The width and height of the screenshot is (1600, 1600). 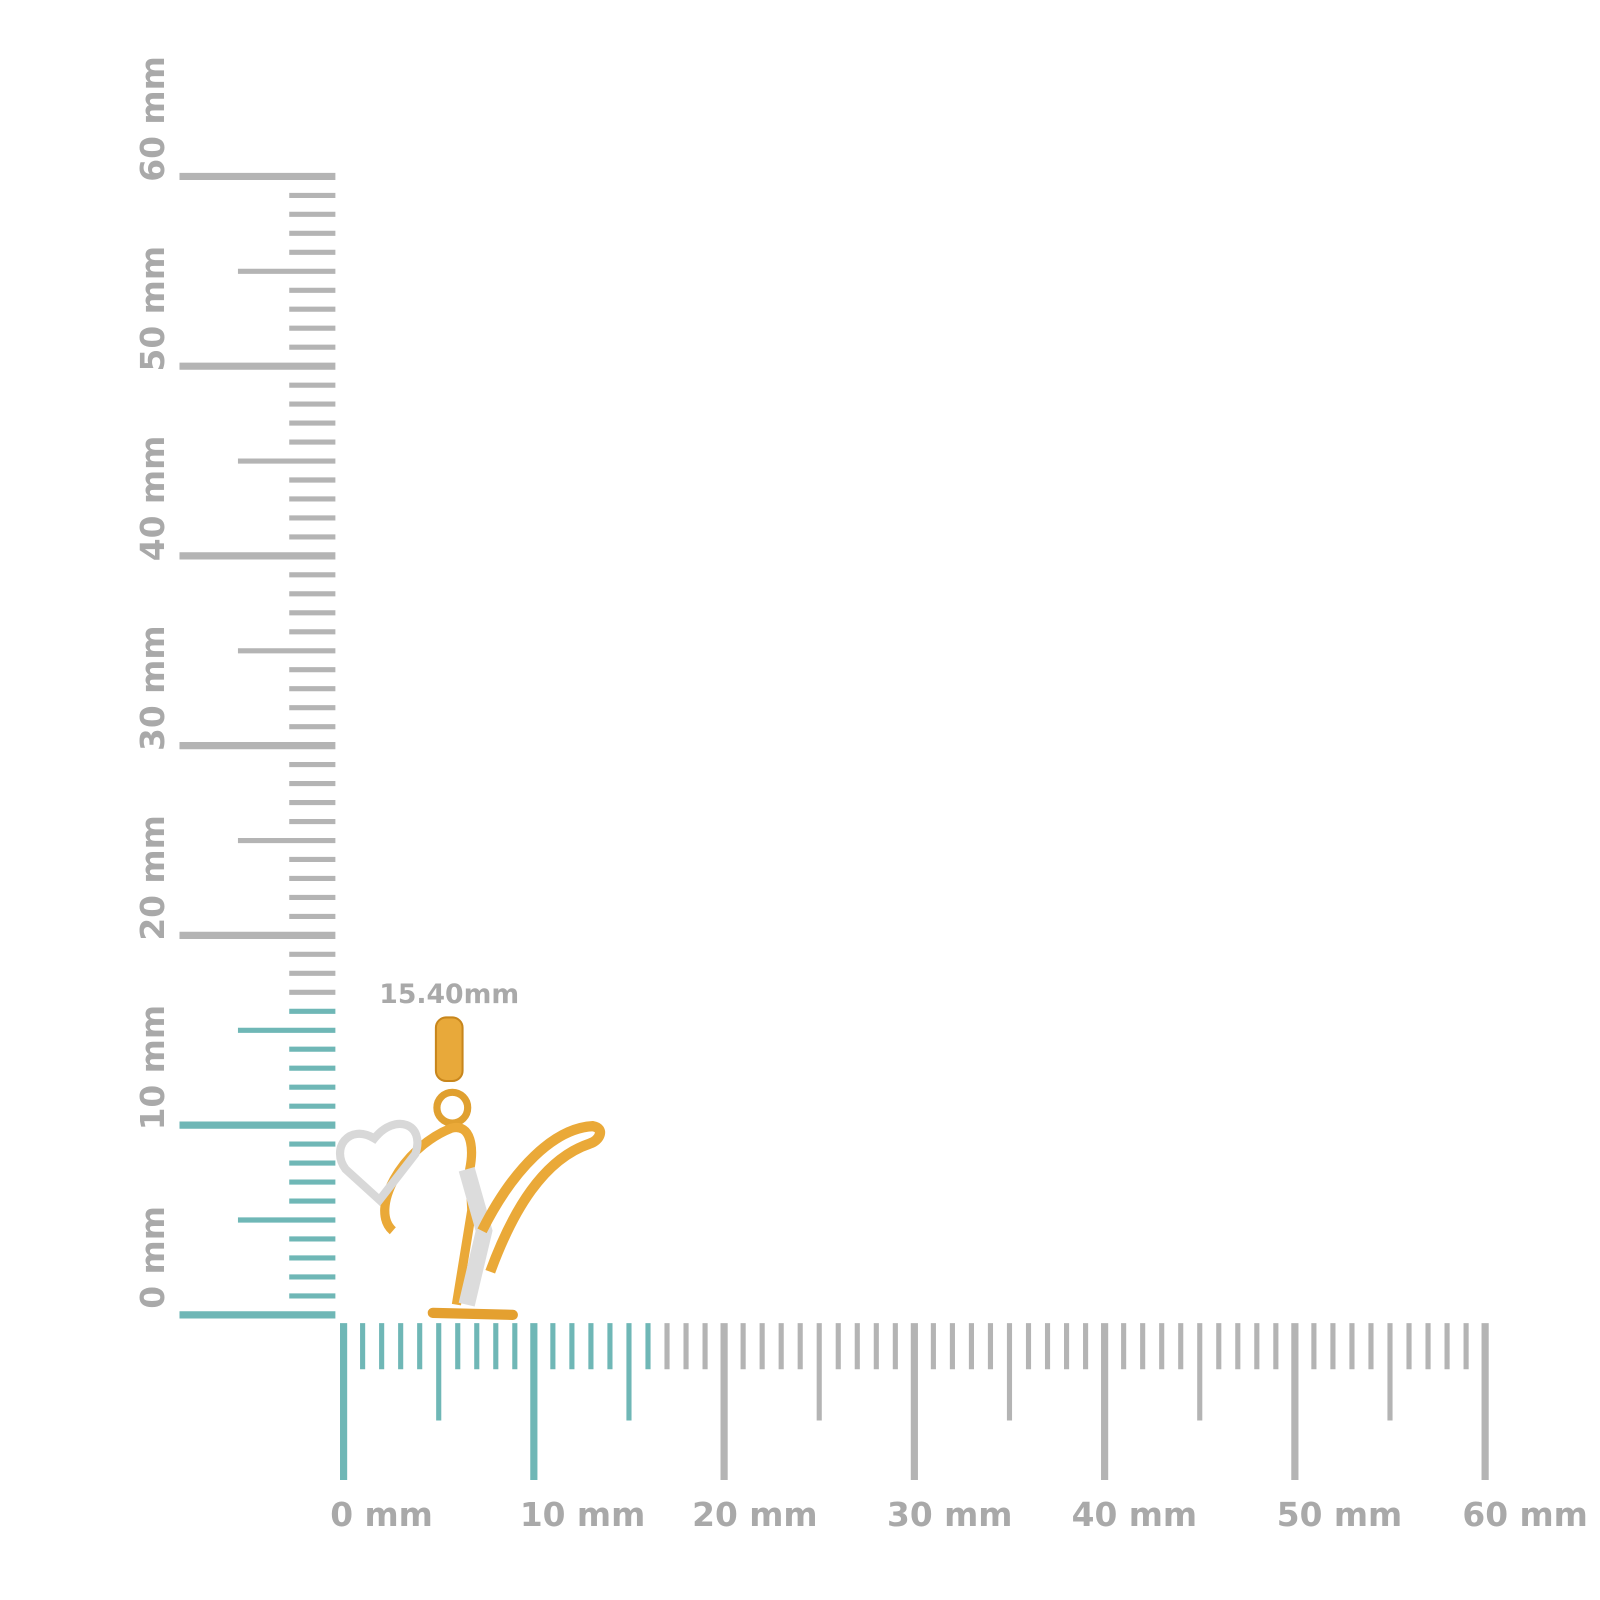 What do you see at coordinates (471, 1168) in the screenshot?
I see `pendant` at bounding box center [471, 1168].